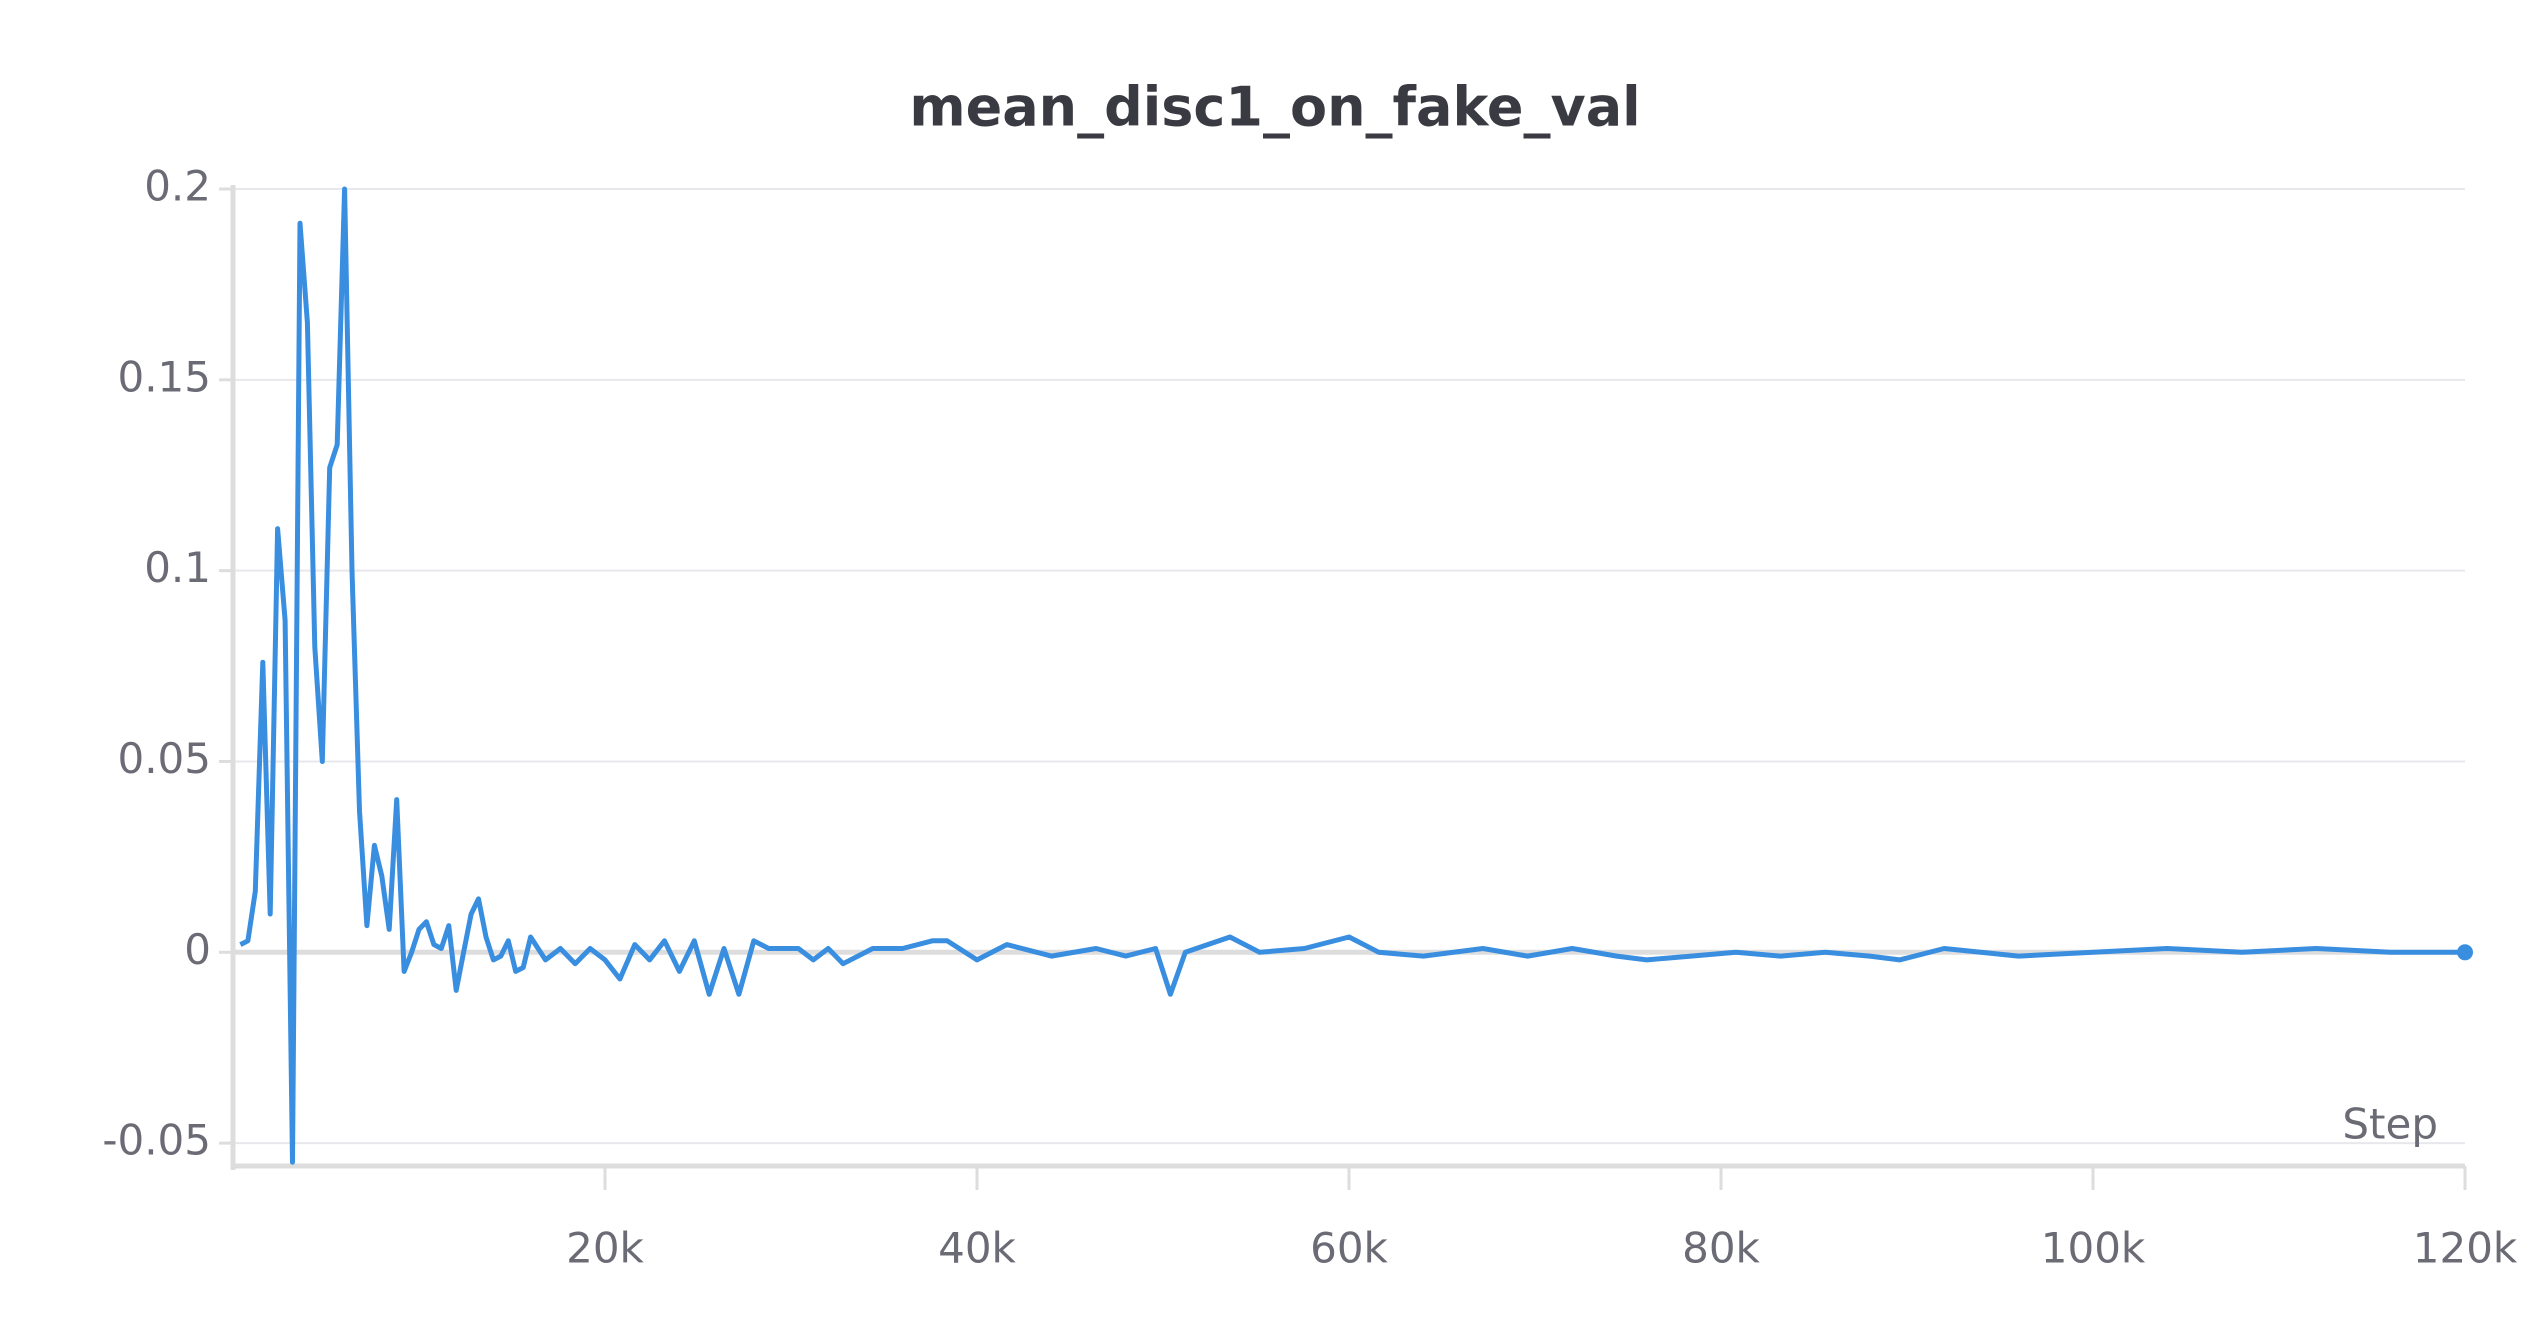 The height and width of the screenshot is (1328, 2528). Describe the element at coordinates (156, 1140) in the screenshot. I see `y-tick-label: -0.05` at that location.